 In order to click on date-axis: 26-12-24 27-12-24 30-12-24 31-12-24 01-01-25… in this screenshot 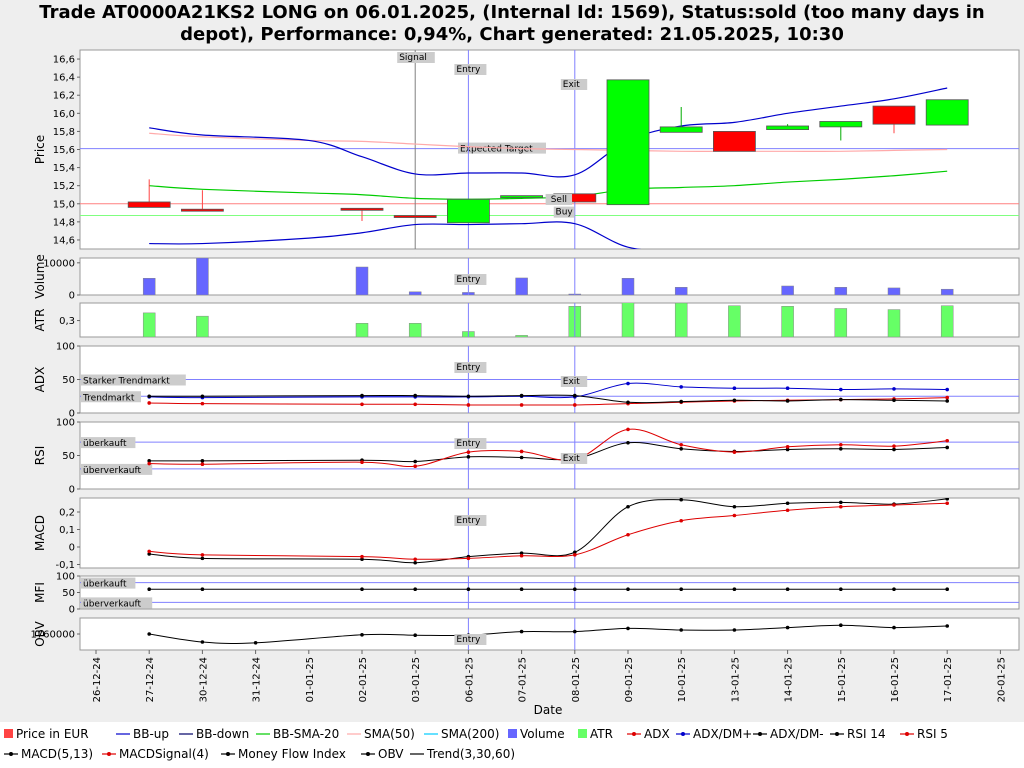, I will do `click(549, 676)`.